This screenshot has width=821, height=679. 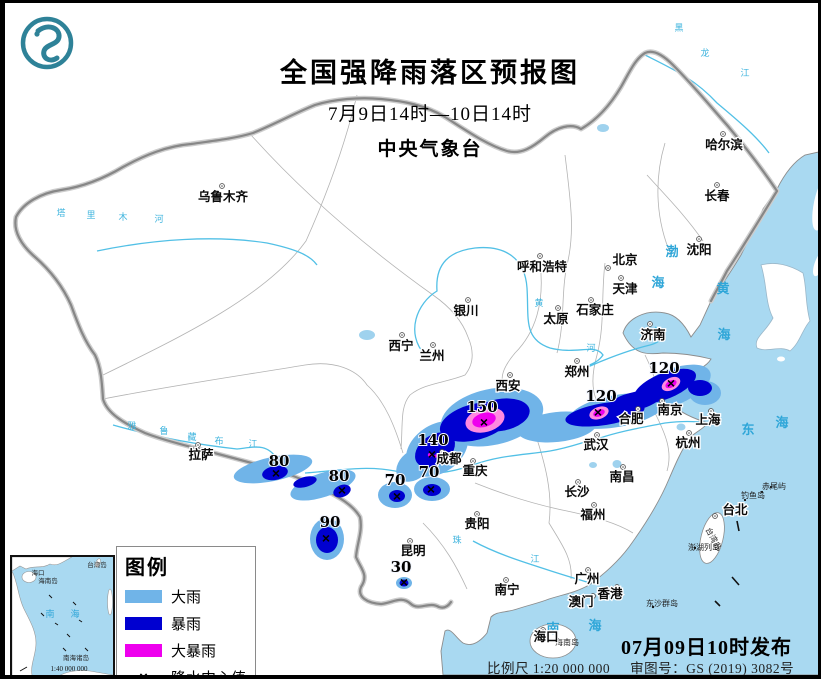 What do you see at coordinates (54, 633) in the screenshot?
I see `inset-islands` at bounding box center [54, 633].